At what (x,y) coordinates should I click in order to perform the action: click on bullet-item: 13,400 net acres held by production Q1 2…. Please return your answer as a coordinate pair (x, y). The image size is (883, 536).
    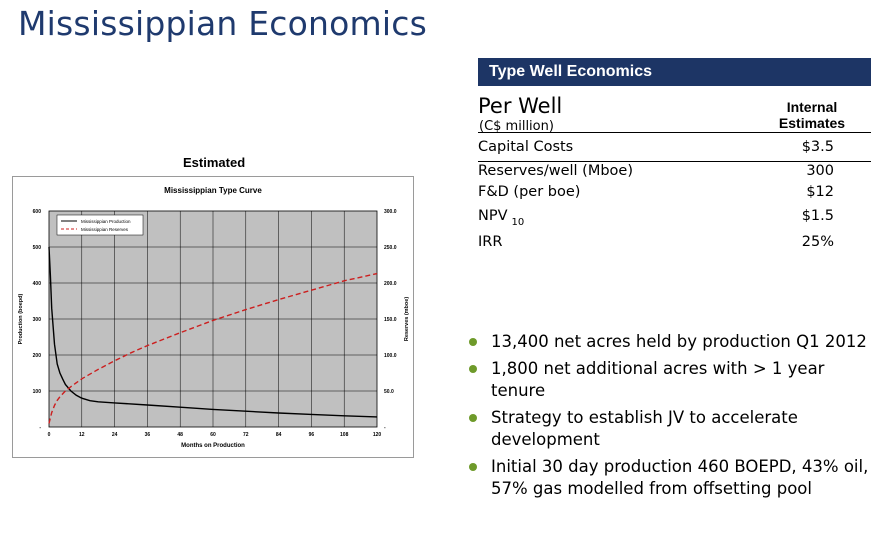
    Looking at the image, I should click on (673, 342).